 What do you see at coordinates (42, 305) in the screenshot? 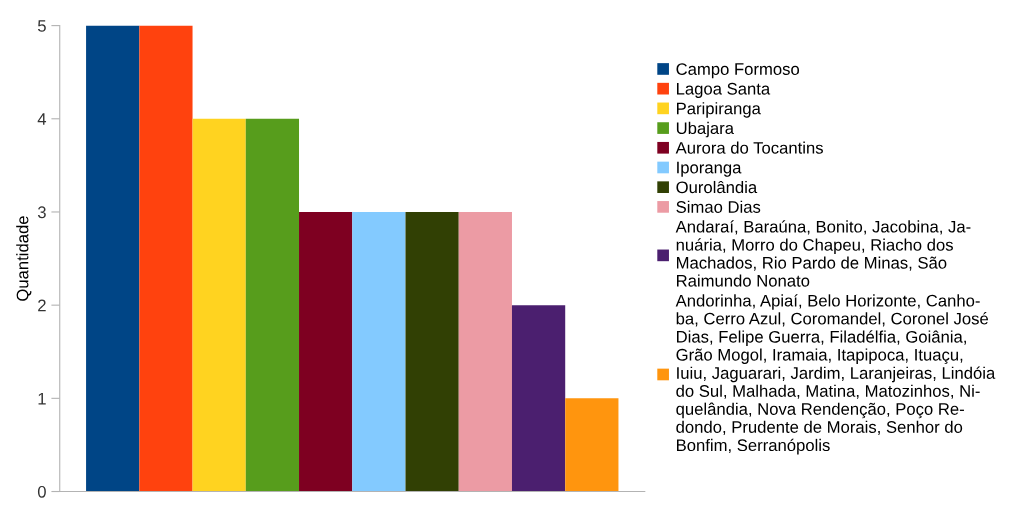
I see `y-tick-label: 2` at bounding box center [42, 305].